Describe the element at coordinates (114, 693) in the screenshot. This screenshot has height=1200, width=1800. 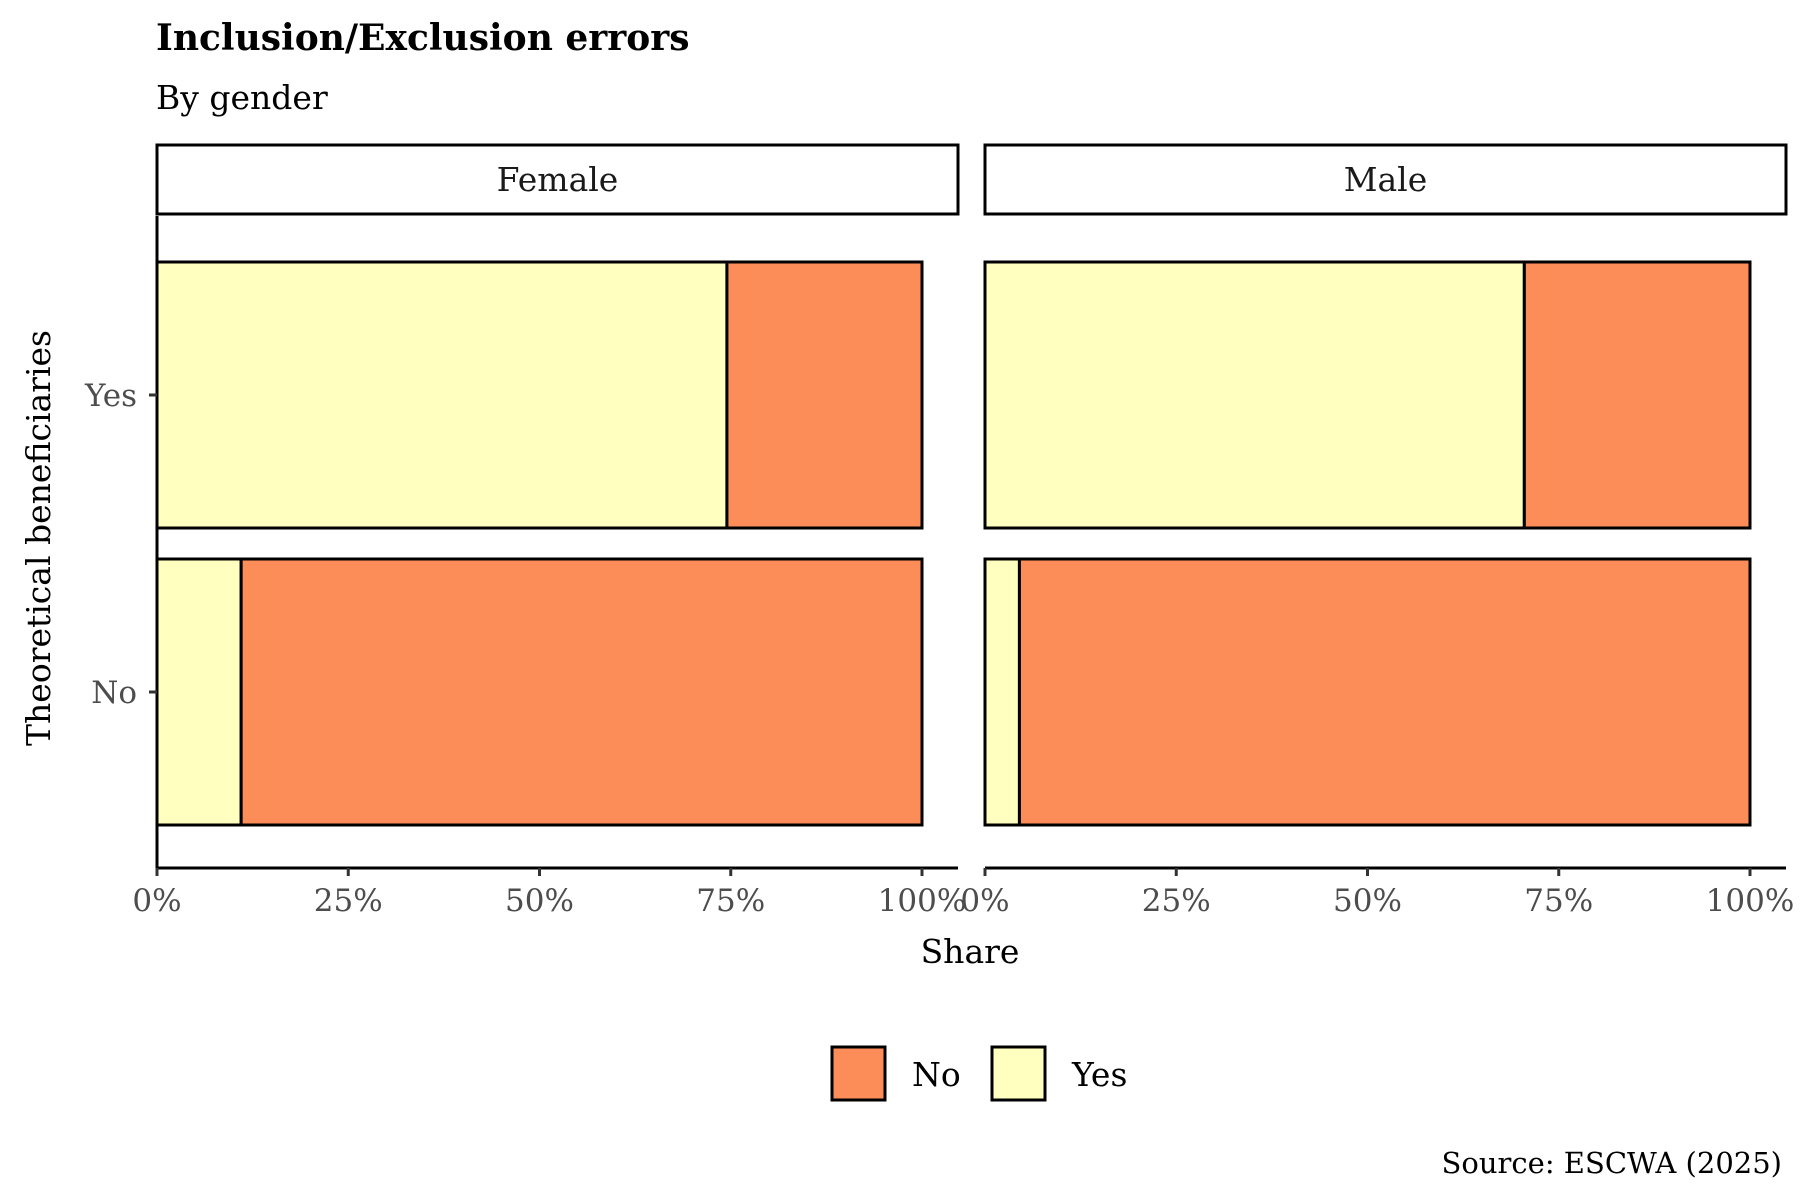
I see `y-tick-label-no: No` at that location.